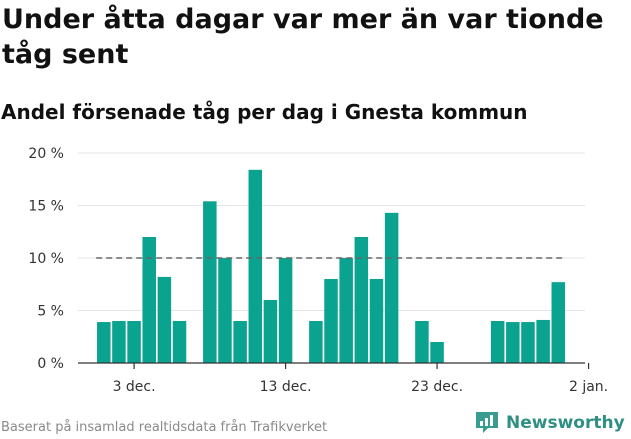 The height and width of the screenshot is (439, 631). What do you see at coordinates (334, 365) in the screenshot?
I see `x-axis` at bounding box center [334, 365].